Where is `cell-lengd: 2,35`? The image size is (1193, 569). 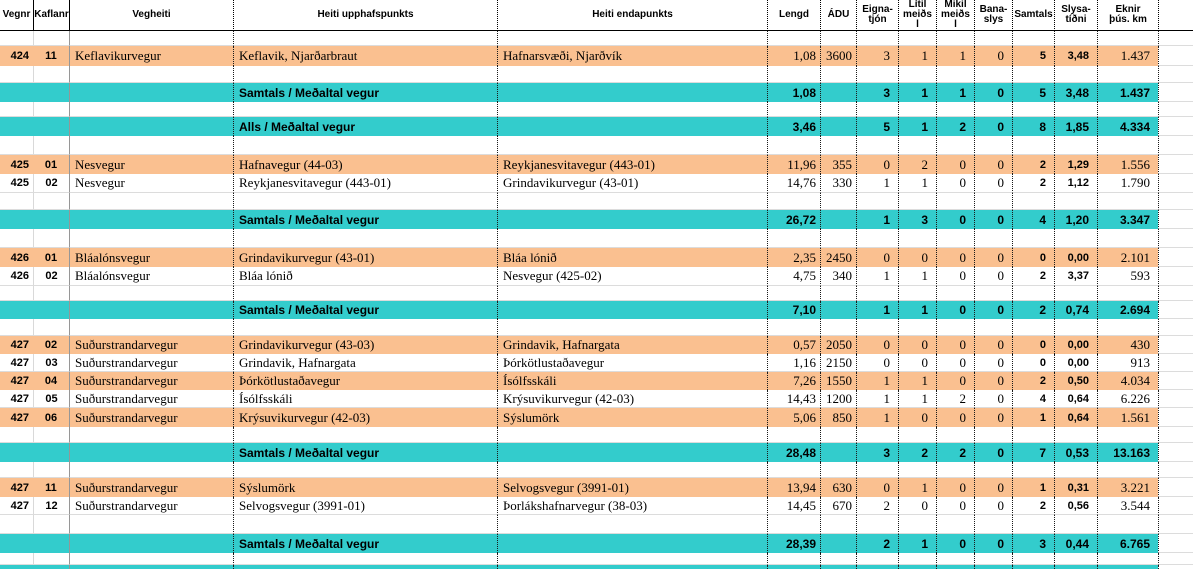
cell-lengd: 2,35 is located at coordinates (793, 257).